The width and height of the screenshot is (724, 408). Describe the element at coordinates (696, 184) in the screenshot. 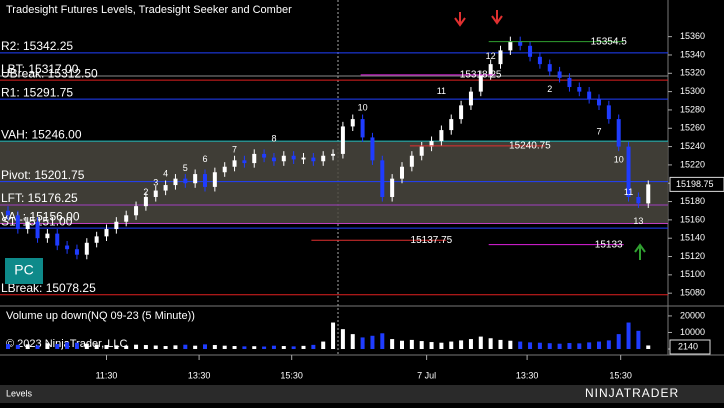

I see `last-price-box` at that location.